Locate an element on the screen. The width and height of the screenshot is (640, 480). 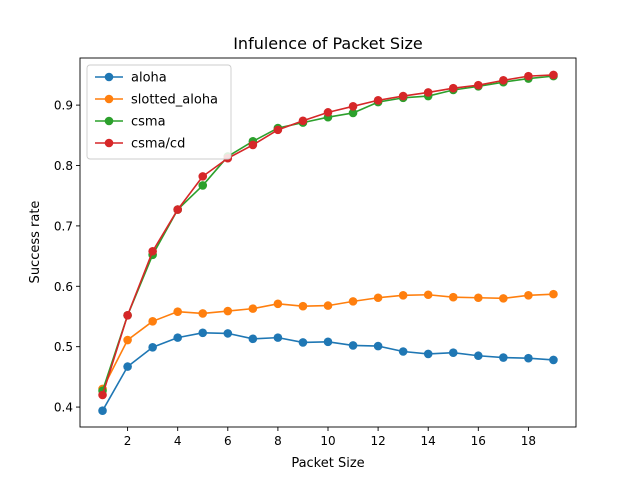
y-tick-label: 0.5 is located at coordinates (63, 347).